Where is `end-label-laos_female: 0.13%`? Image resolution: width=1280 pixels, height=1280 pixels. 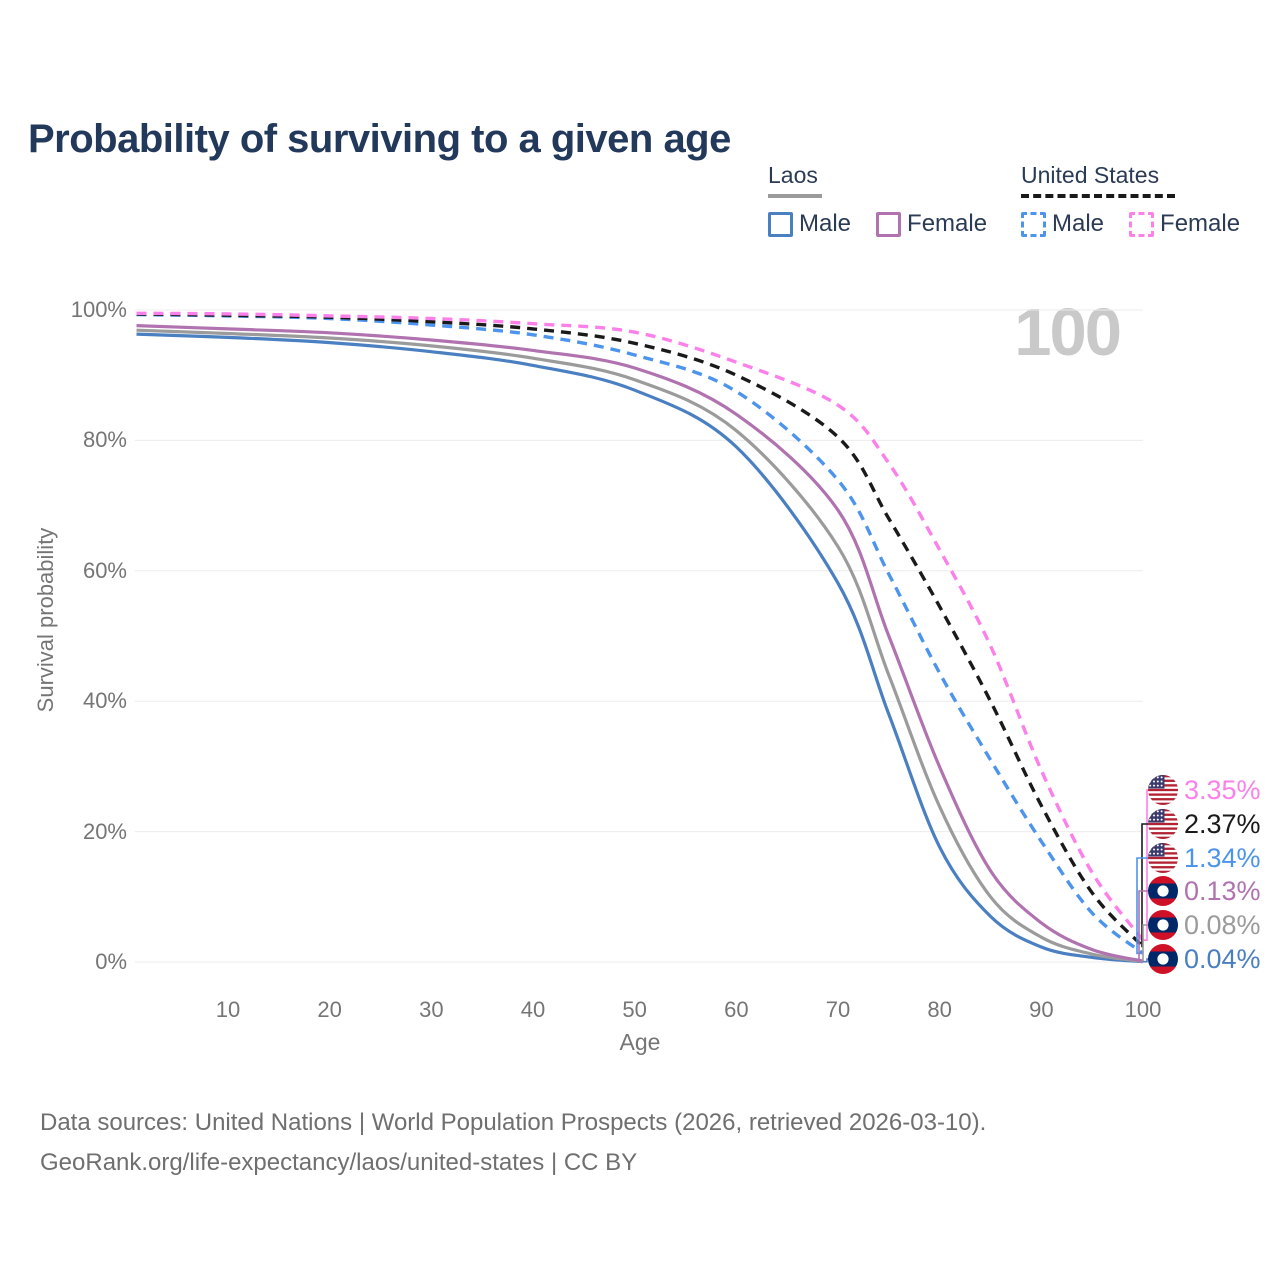 end-label-laos_female: 0.13% is located at coordinates (1204, 891).